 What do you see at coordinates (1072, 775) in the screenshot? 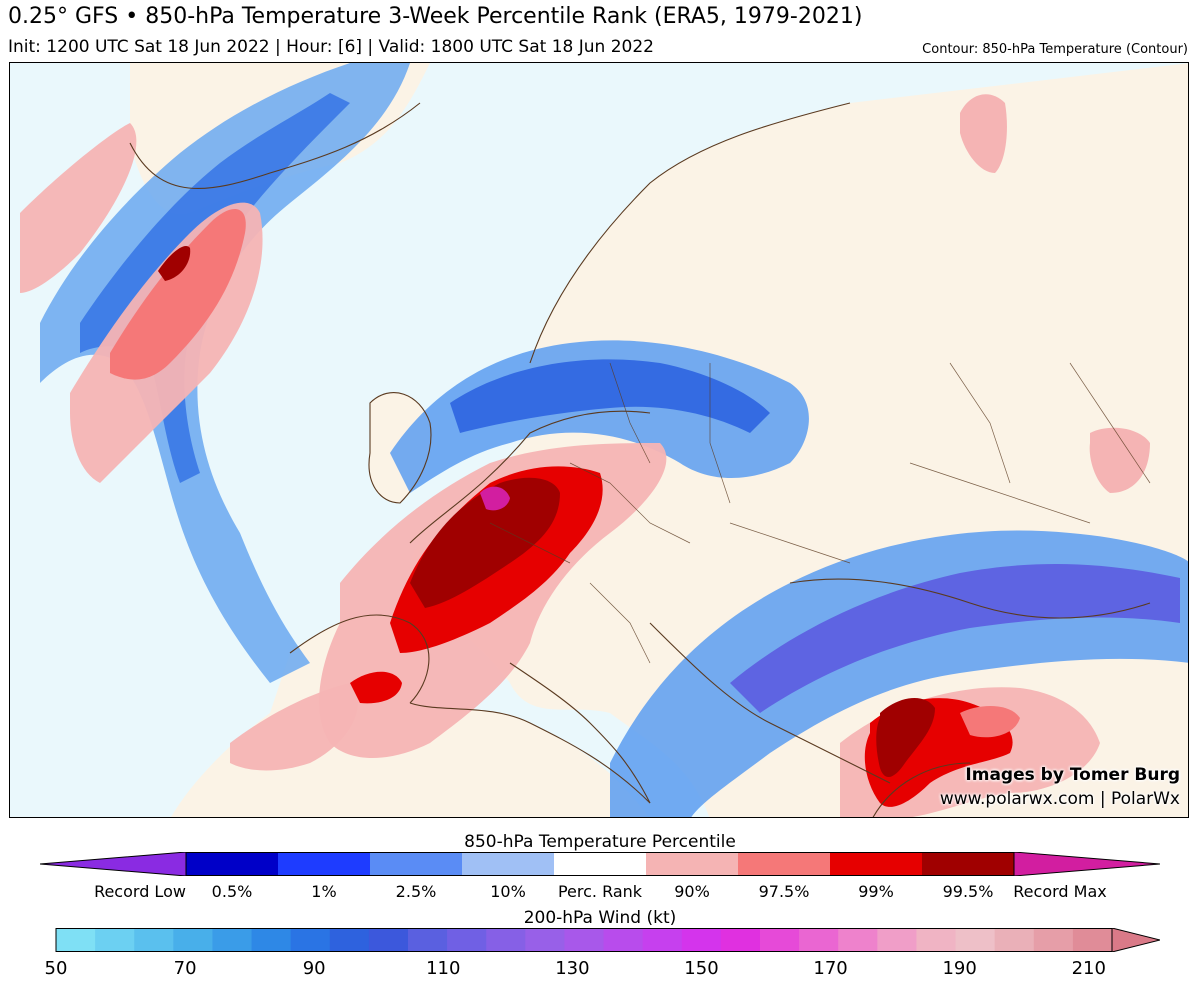
I see `credit-author: Images by Tomer Burg` at bounding box center [1072, 775].